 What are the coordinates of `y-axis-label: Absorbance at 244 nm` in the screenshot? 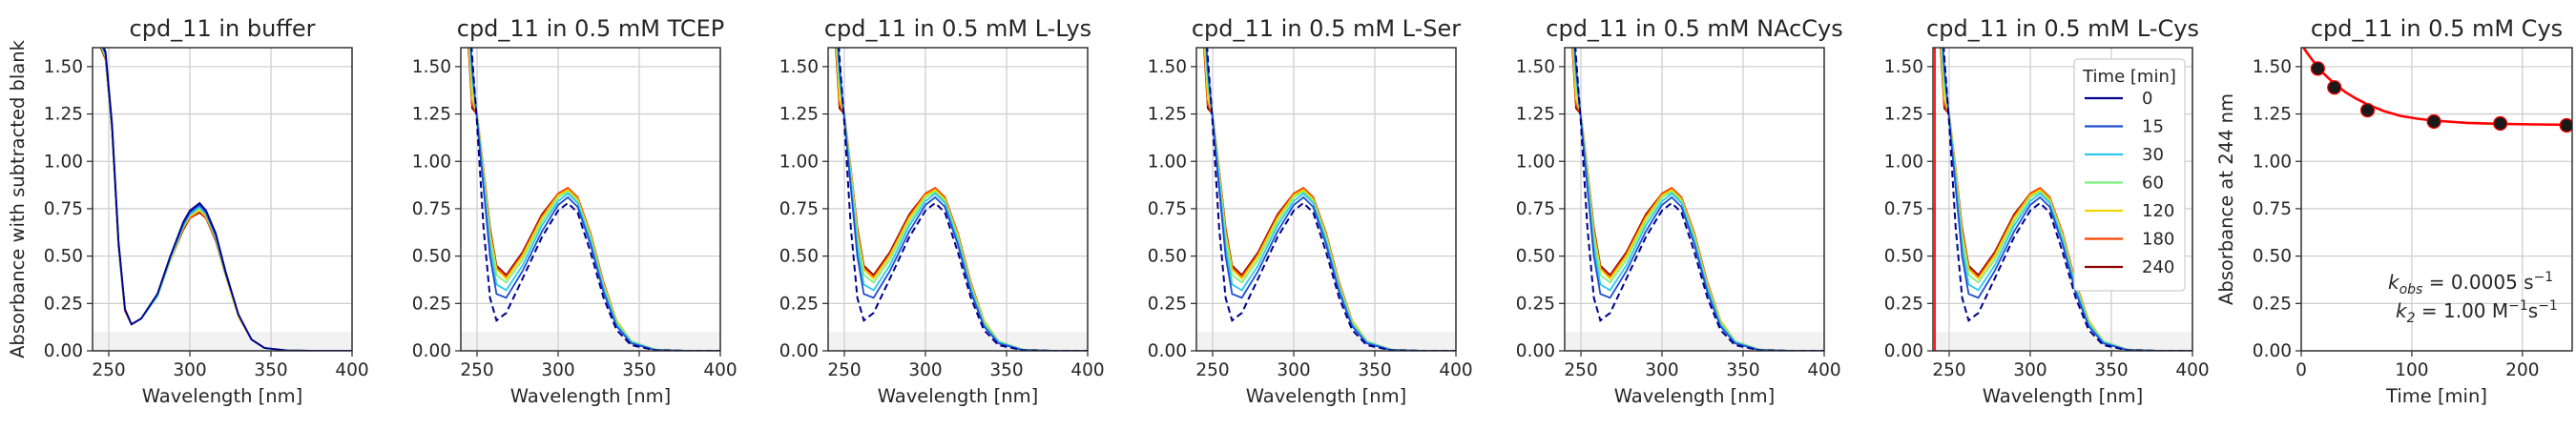 It's located at (2226, 199).